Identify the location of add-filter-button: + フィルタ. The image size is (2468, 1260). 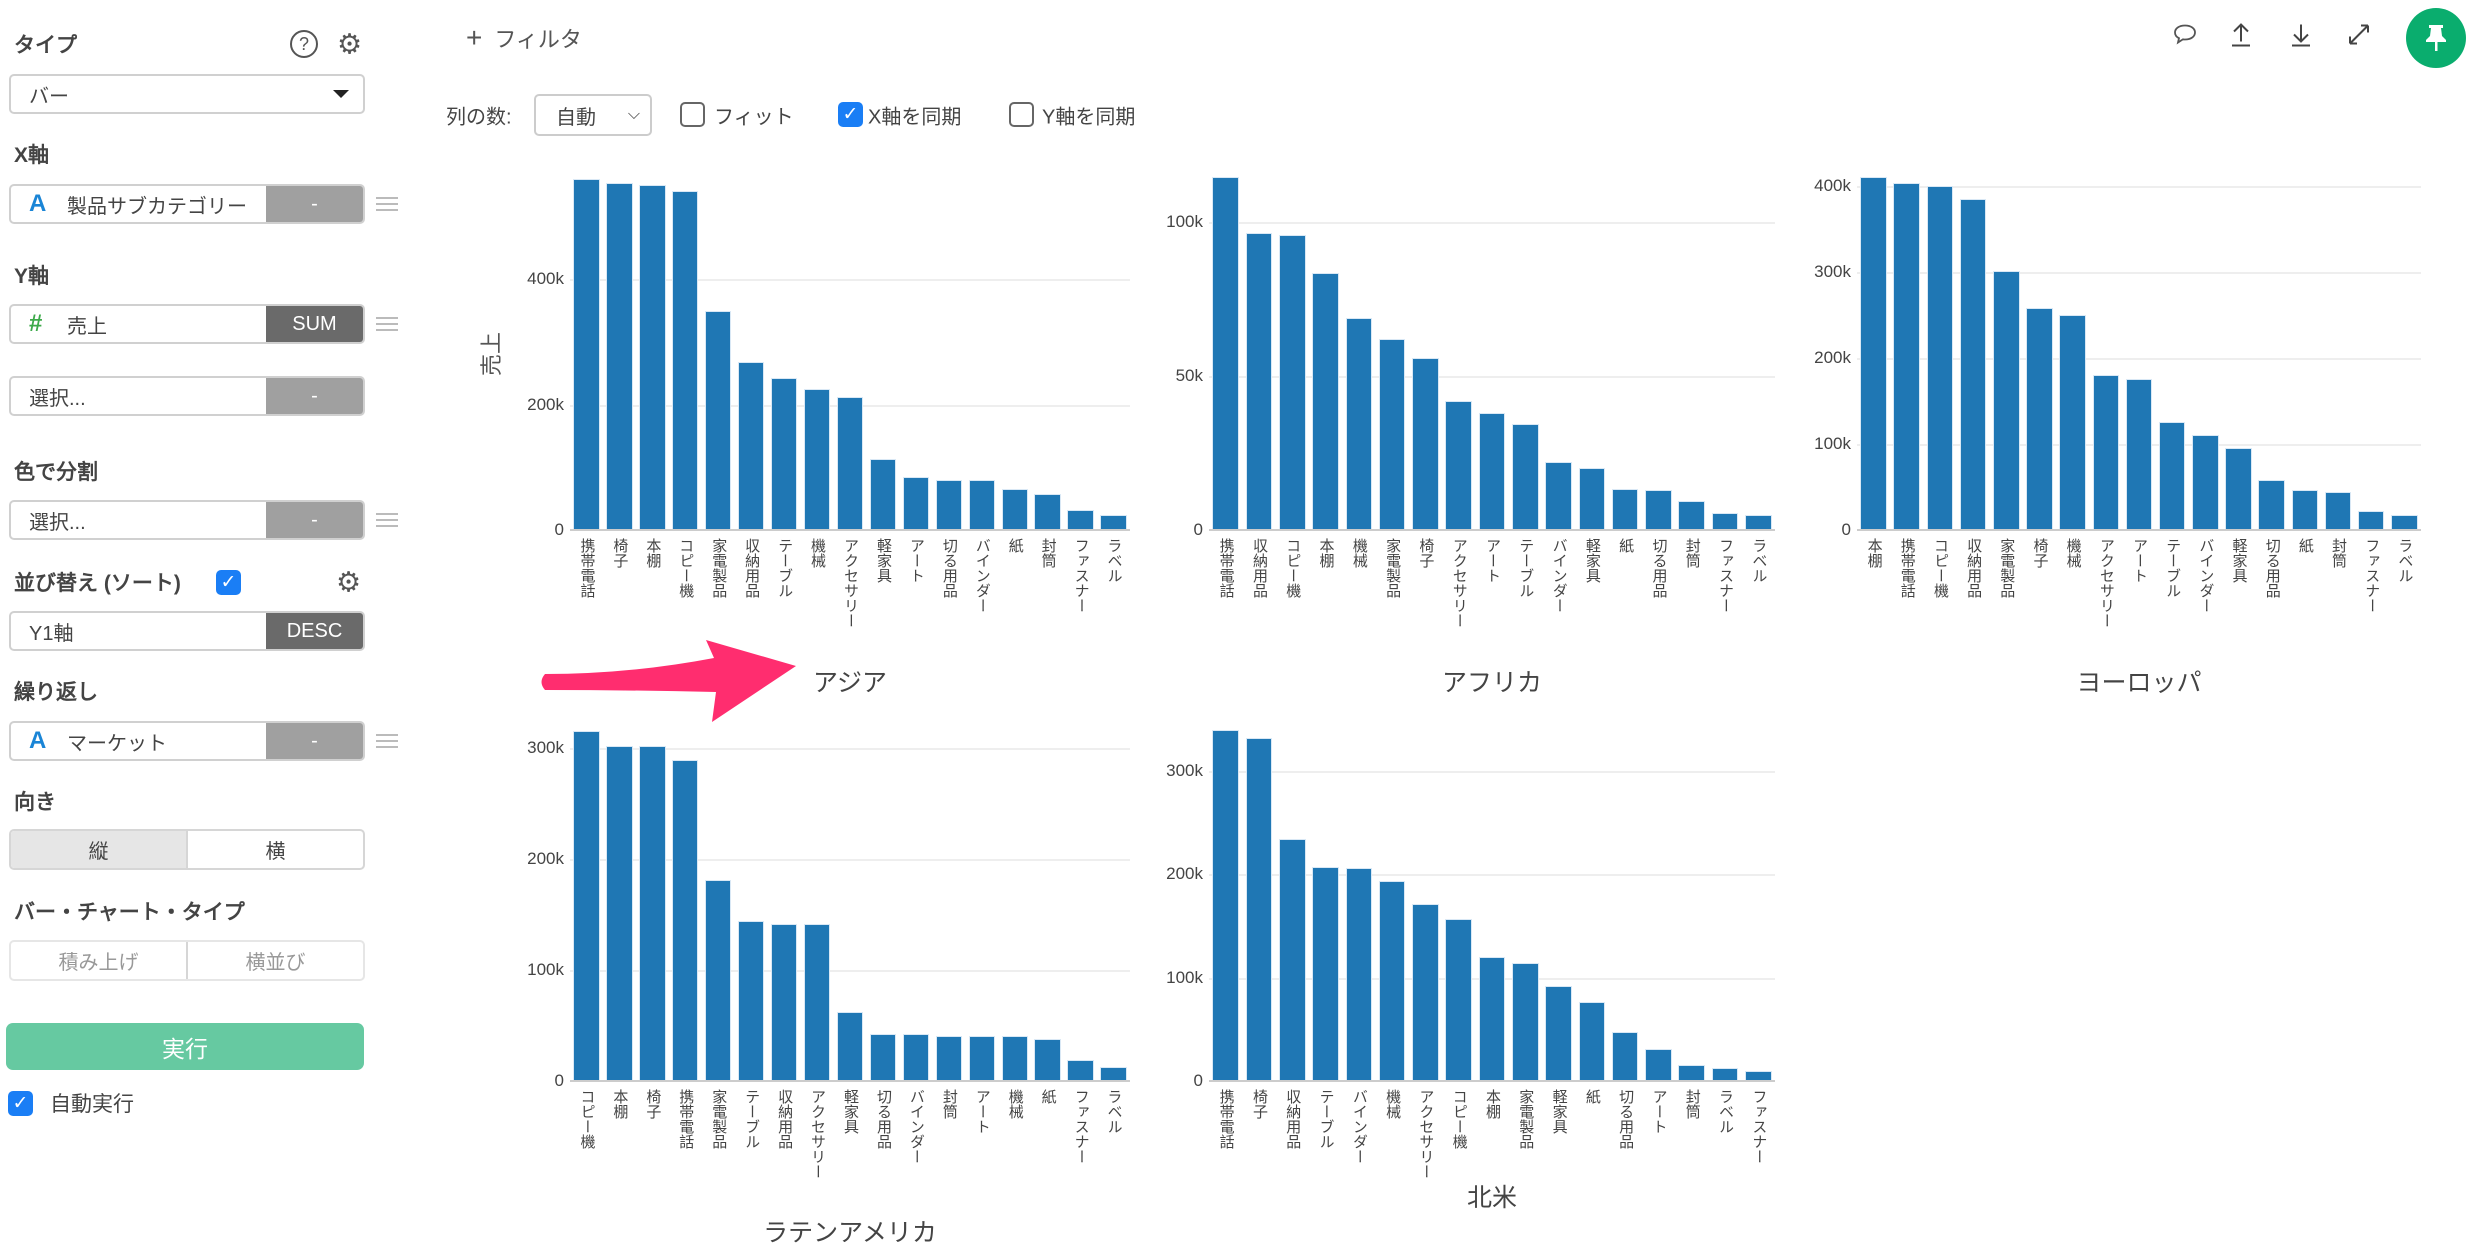
(524, 38).